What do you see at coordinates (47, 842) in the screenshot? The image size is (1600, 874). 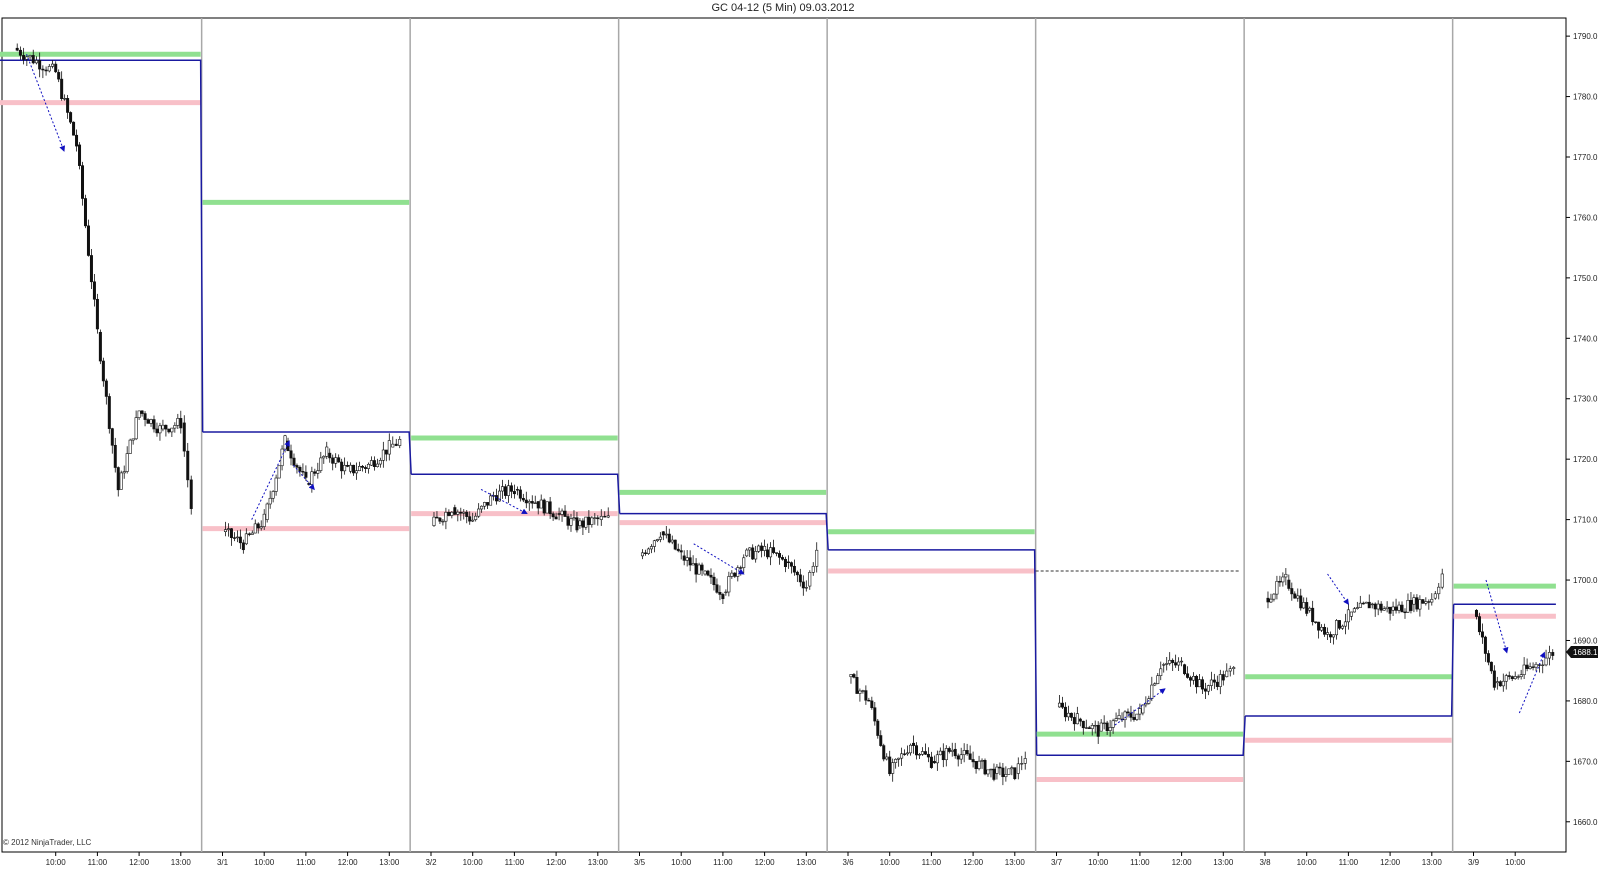 I see `copyright-text: © 2012 NinjaTrader, LLC` at bounding box center [47, 842].